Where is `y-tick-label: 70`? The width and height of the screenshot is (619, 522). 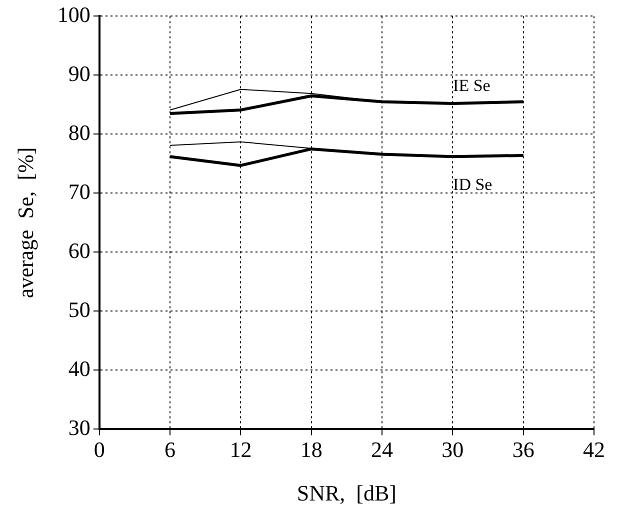 y-tick-label: 70 is located at coordinates (79, 191).